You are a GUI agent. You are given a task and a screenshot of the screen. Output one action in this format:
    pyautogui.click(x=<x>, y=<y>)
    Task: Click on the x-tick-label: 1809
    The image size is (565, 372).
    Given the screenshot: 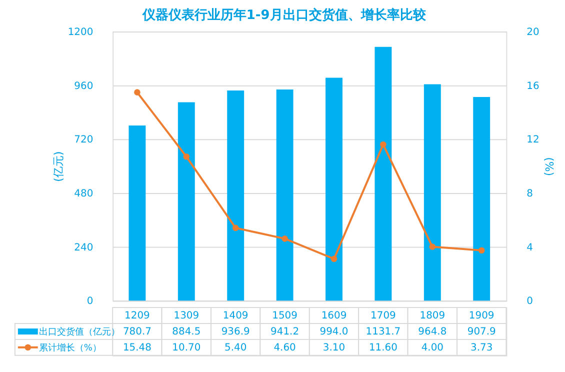 What is the action you would take?
    pyautogui.click(x=433, y=316)
    